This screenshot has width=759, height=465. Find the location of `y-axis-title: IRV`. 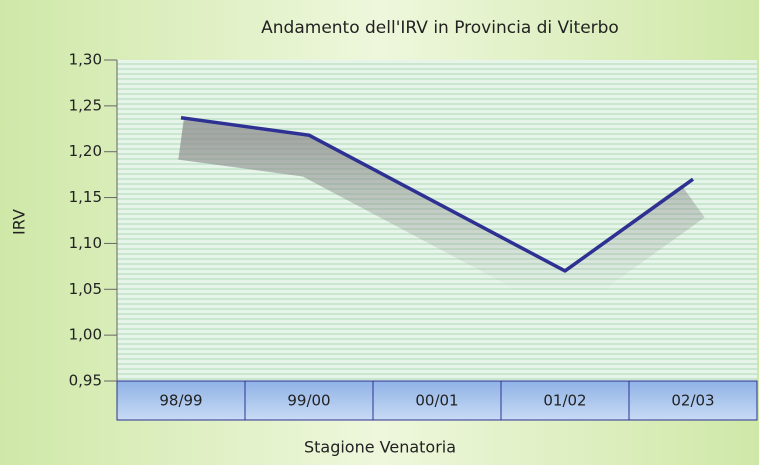

y-axis-title: IRV is located at coordinates (19, 222).